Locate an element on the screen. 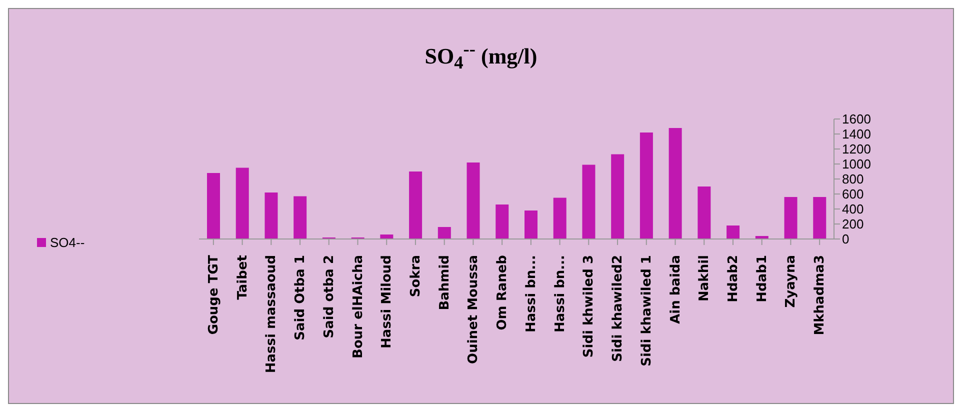  x-tick-label: Said Otba 1 is located at coordinates (300, 297).